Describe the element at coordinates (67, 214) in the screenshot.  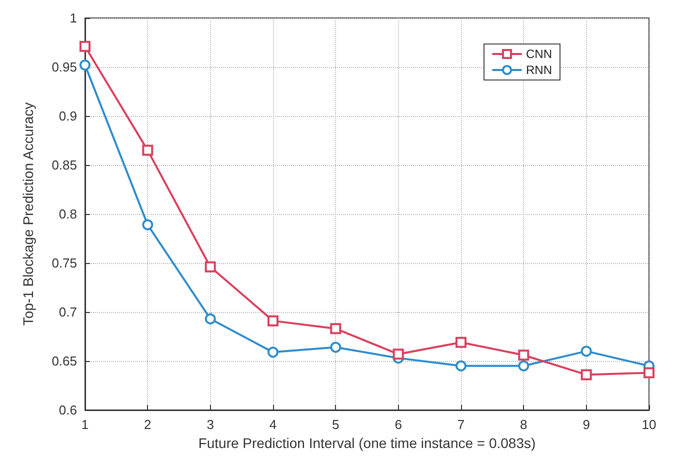
I see `y-tick-label: 0.8` at that location.